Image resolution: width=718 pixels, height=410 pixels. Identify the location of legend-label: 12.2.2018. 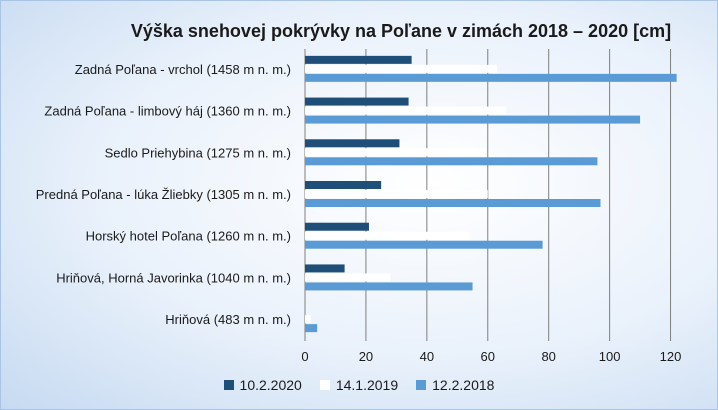
(463, 385).